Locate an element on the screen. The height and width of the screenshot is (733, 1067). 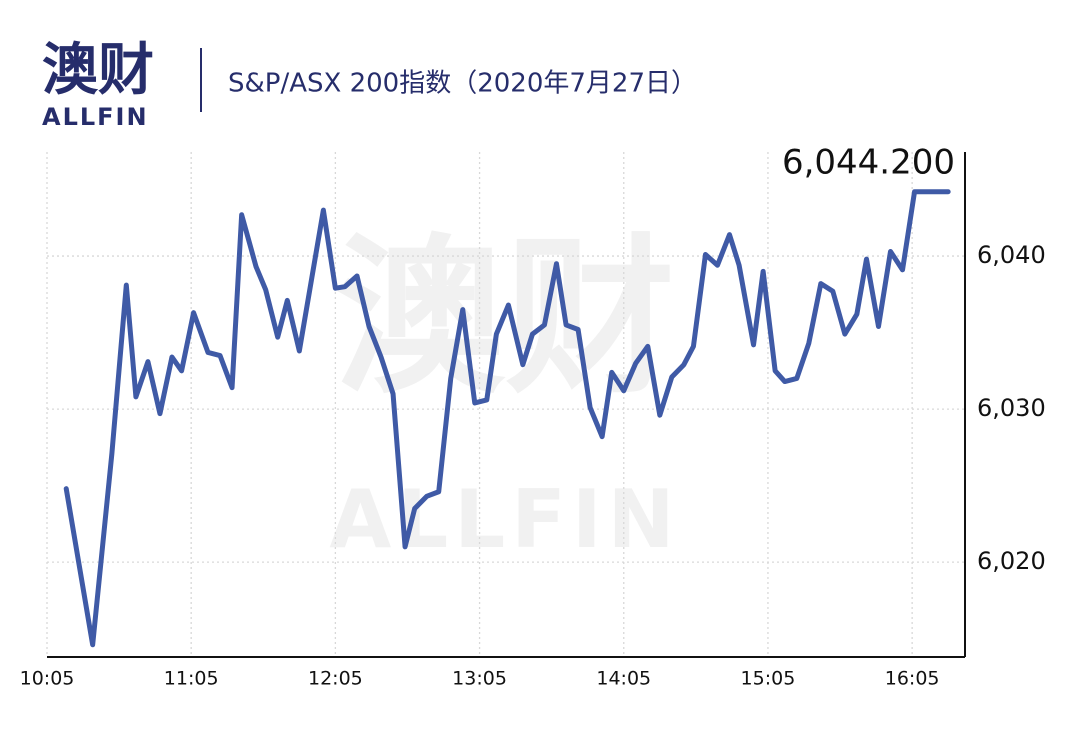
y-tick-label: 6,030 is located at coordinates (1011, 408).